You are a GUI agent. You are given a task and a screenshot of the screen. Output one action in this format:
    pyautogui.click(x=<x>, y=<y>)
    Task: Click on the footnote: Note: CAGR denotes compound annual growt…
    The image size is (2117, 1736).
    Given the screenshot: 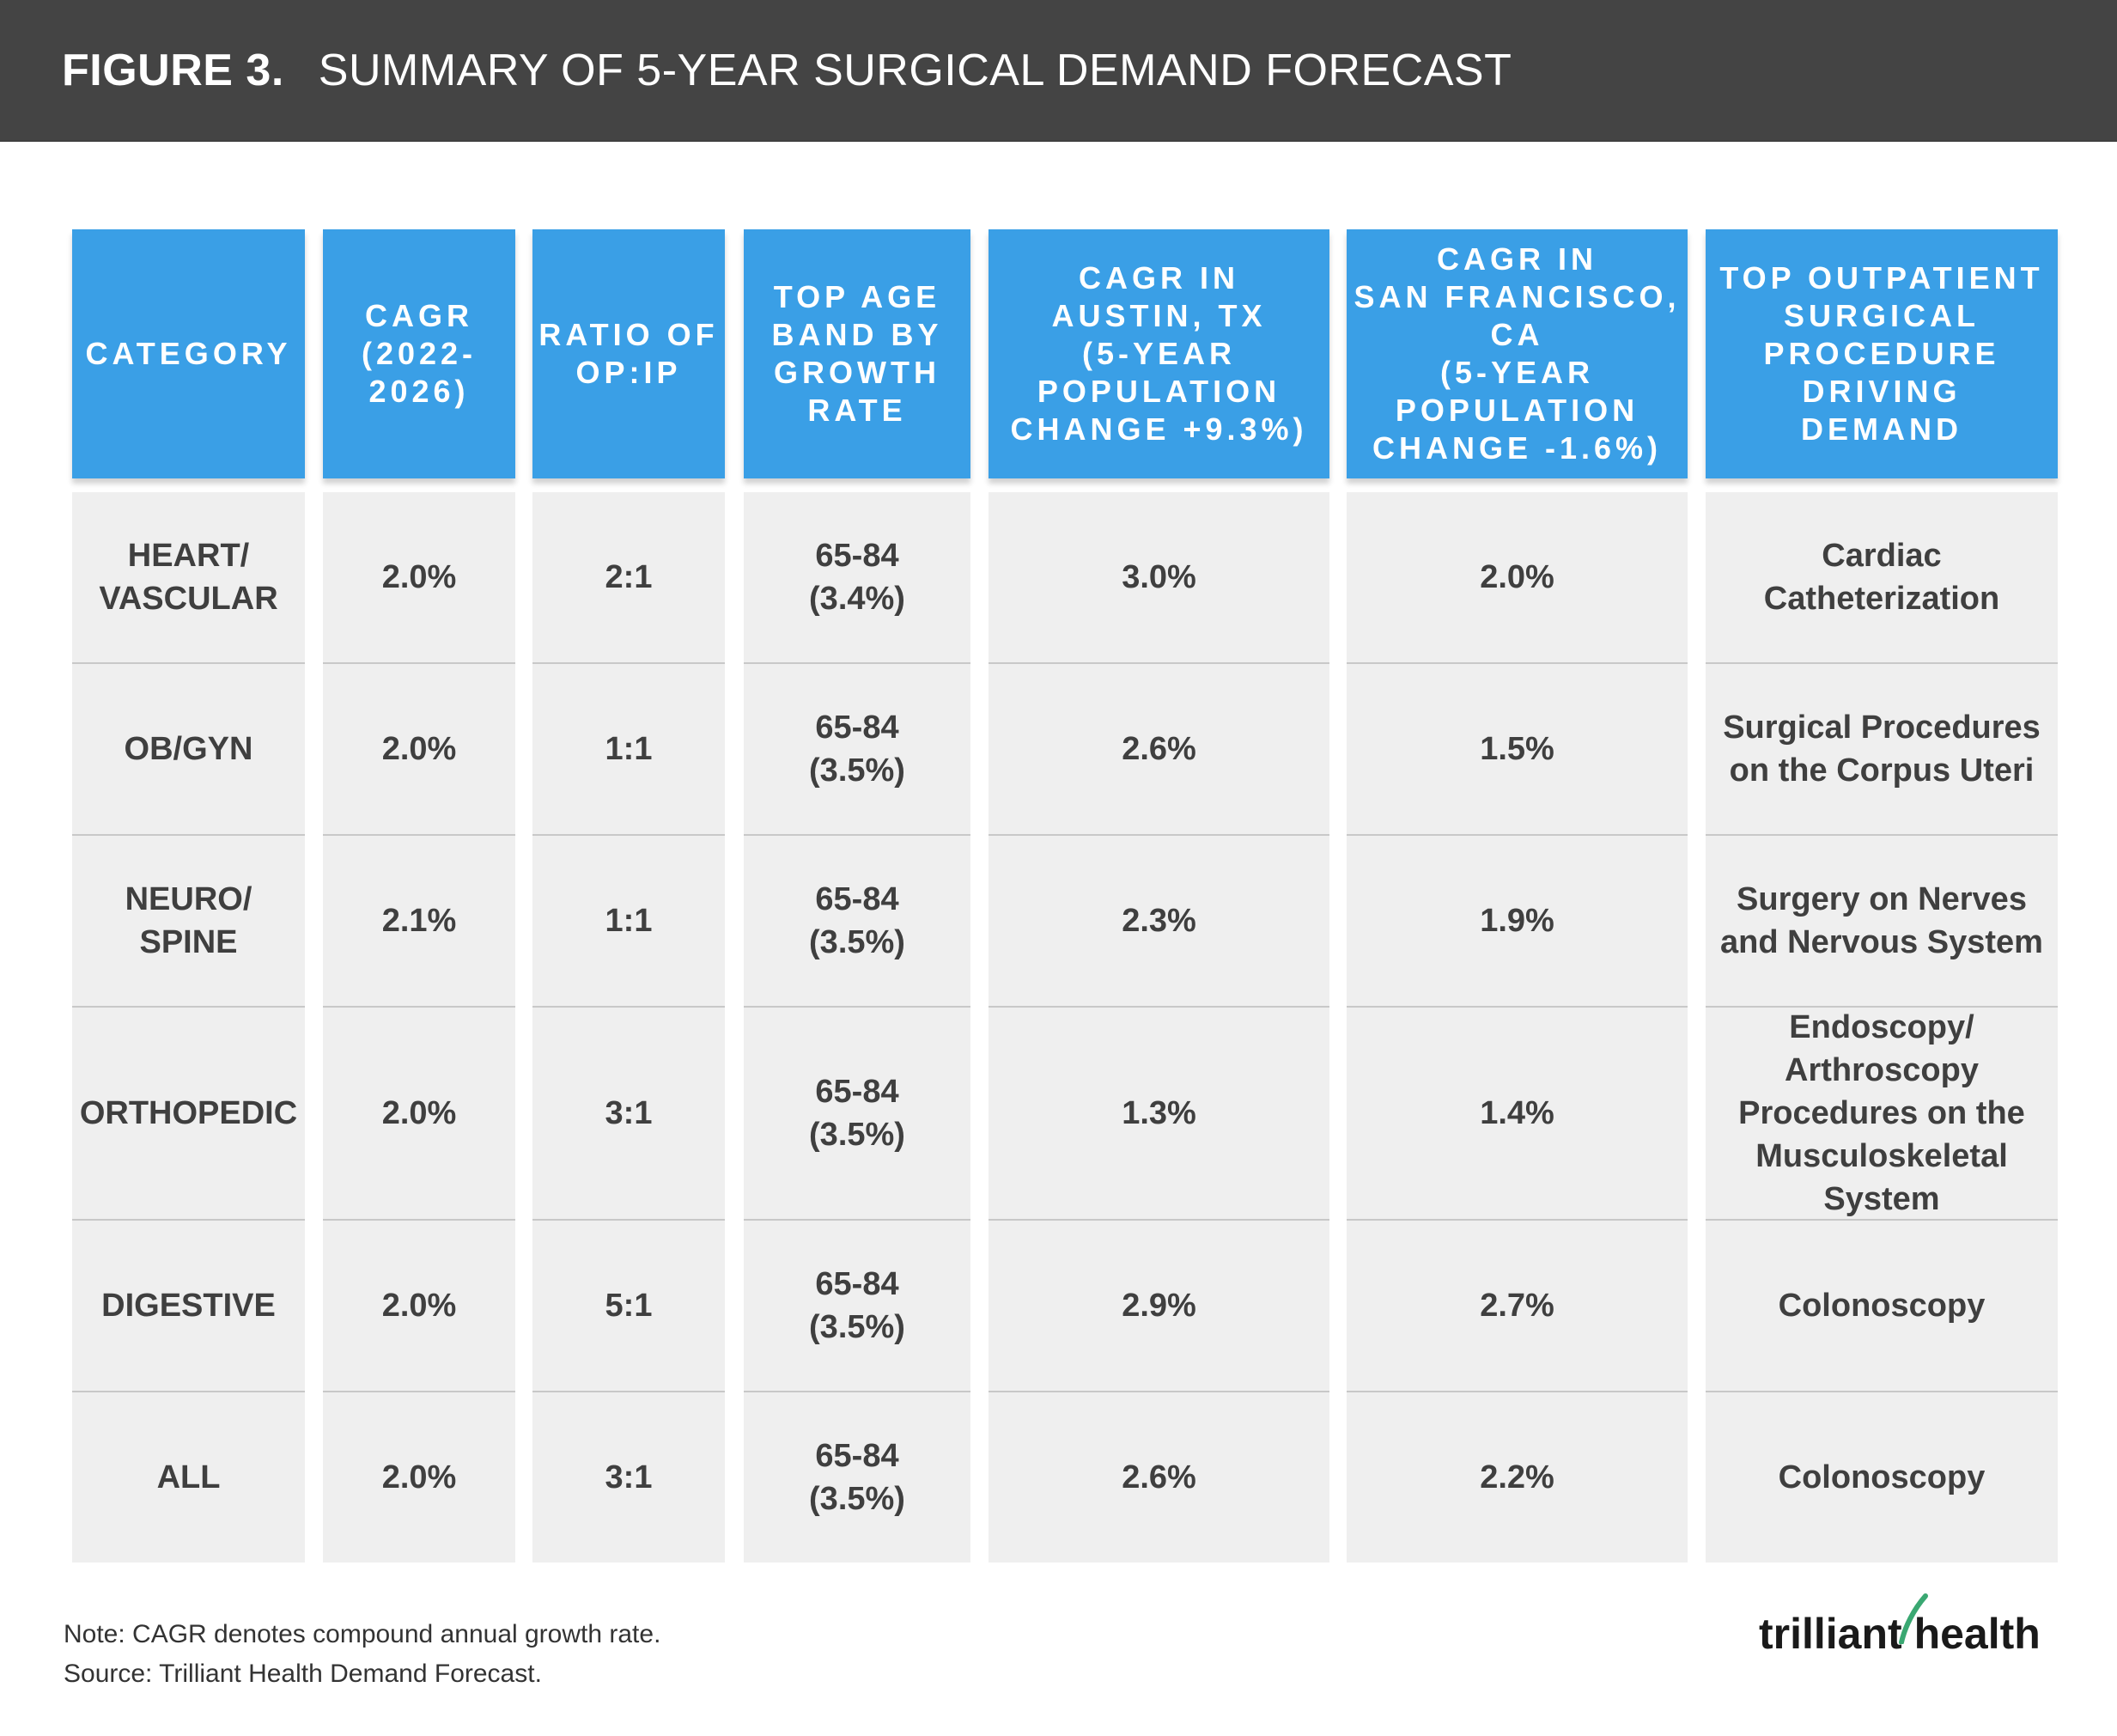 What is the action you would take?
    pyautogui.click(x=362, y=1654)
    